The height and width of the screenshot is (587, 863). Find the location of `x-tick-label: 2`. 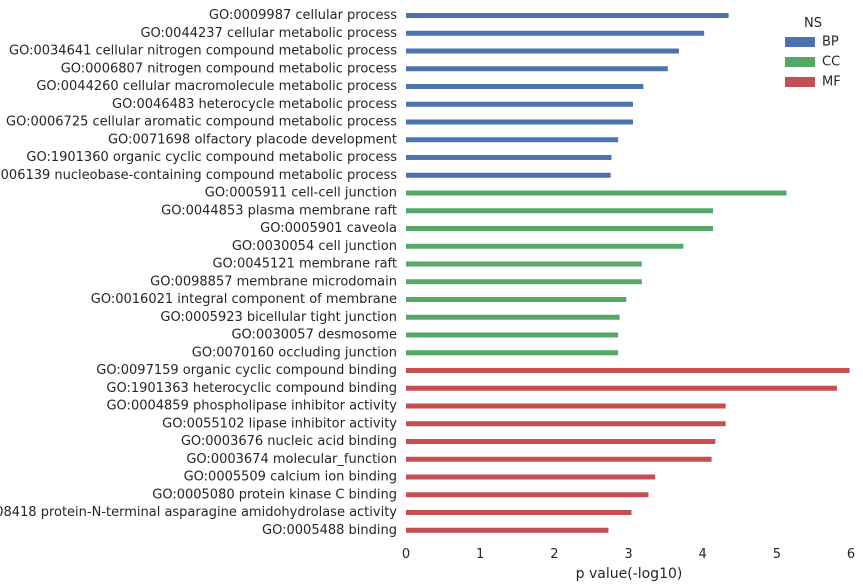

x-tick-label: 2 is located at coordinates (554, 554).